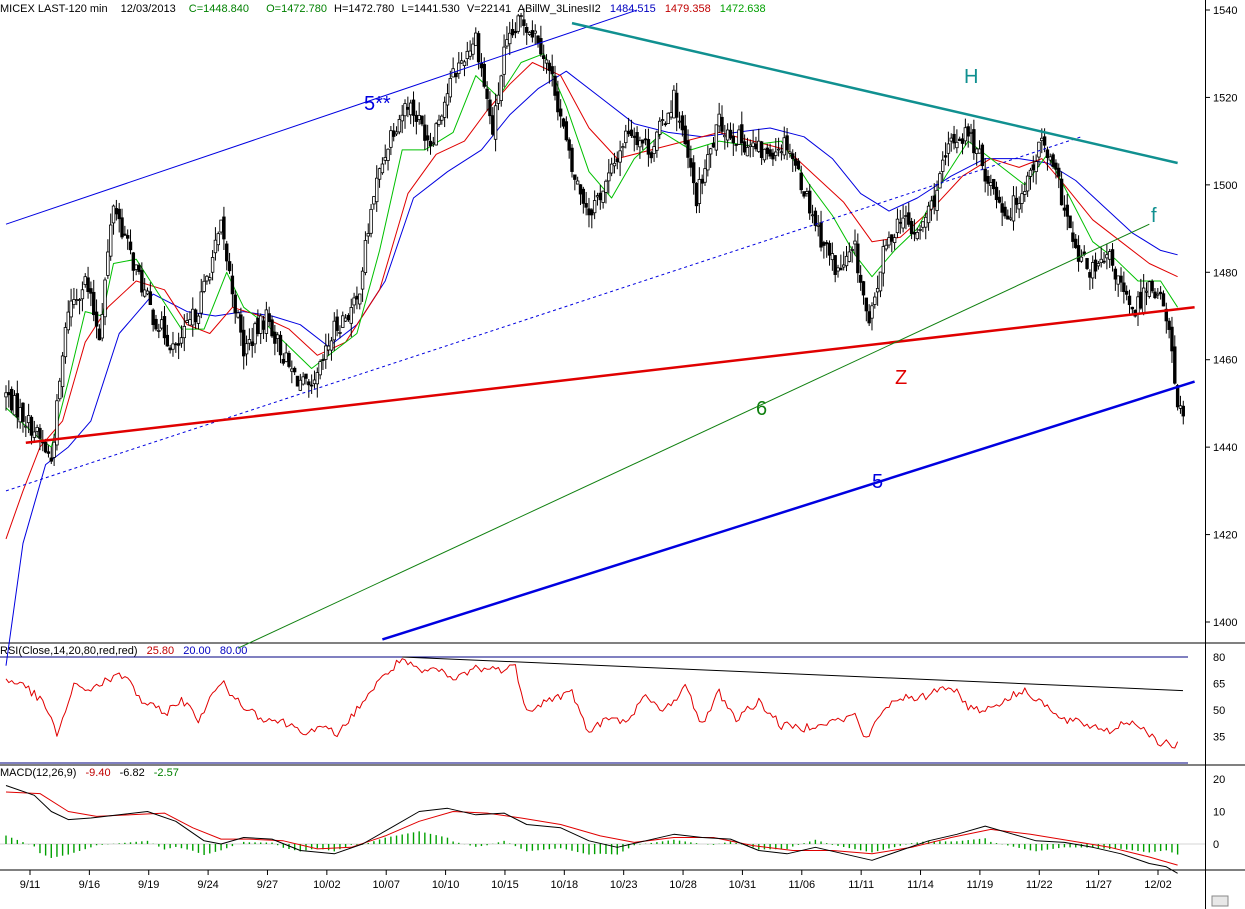 This screenshot has width=1245, height=909. Describe the element at coordinates (971, 77) in the screenshot. I see `annotation-h: H` at that location.